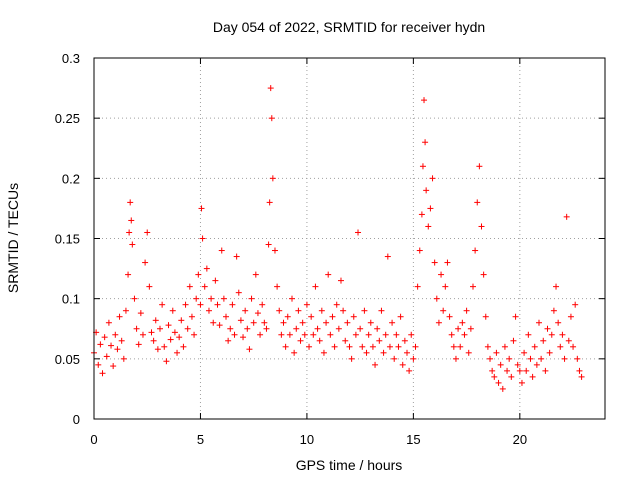 The width and height of the screenshot is (640, 480). Describe the element at coordinates (413, 439) in the screenshot. I see `x-tick-label: 15` at that location.